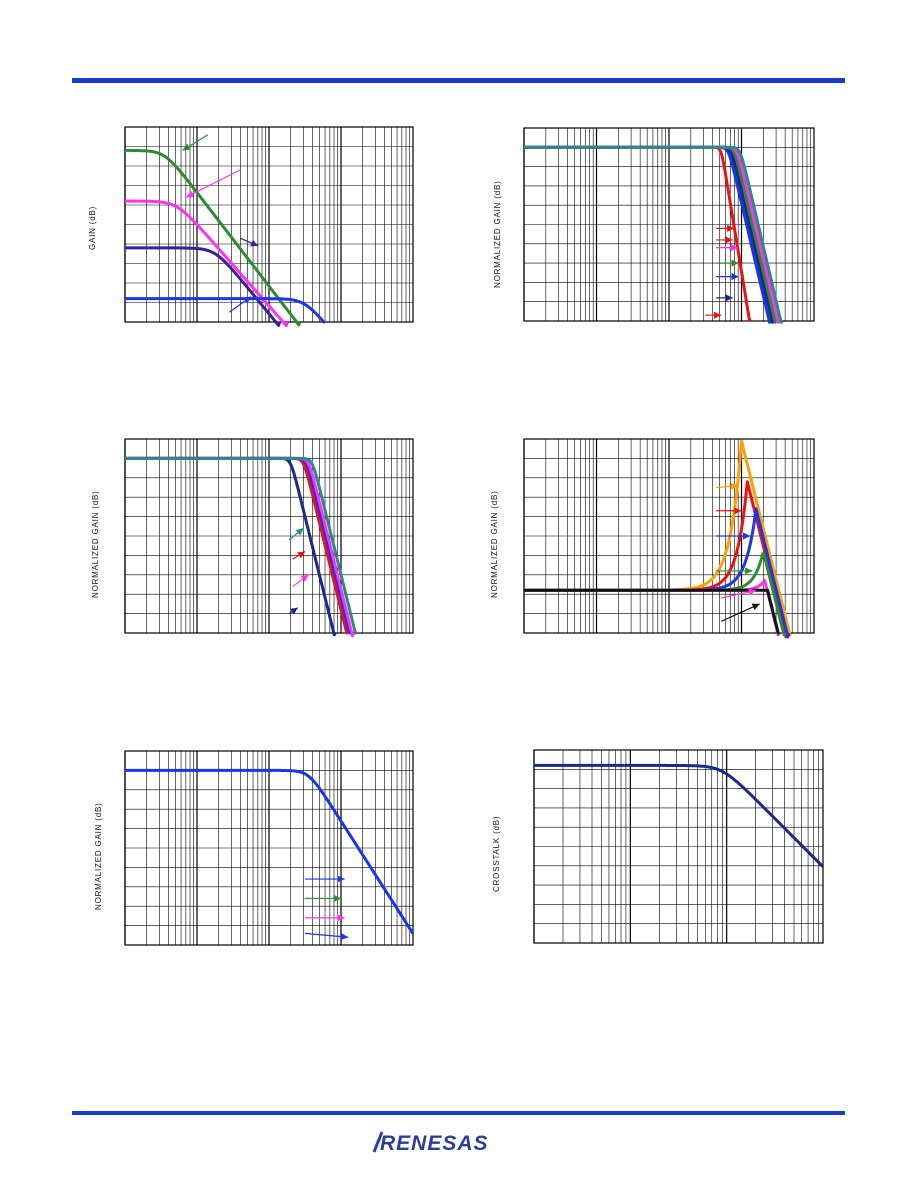  I want to click on series-line-crosstalk, so click(679, 815).